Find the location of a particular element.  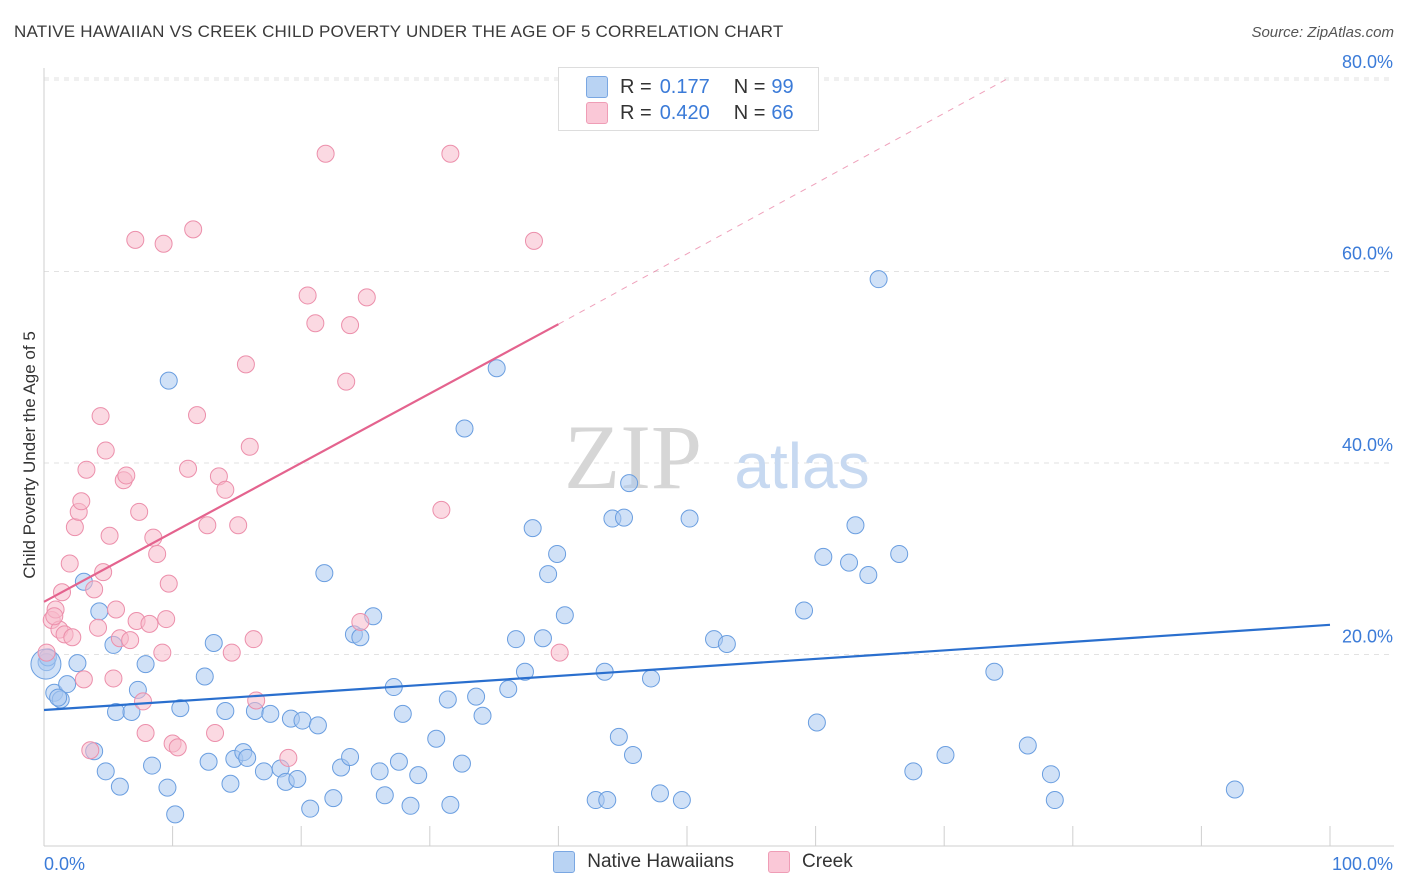

legend-row-creek: R = 0.420 N = 66 is located at coordinates (690, 113).